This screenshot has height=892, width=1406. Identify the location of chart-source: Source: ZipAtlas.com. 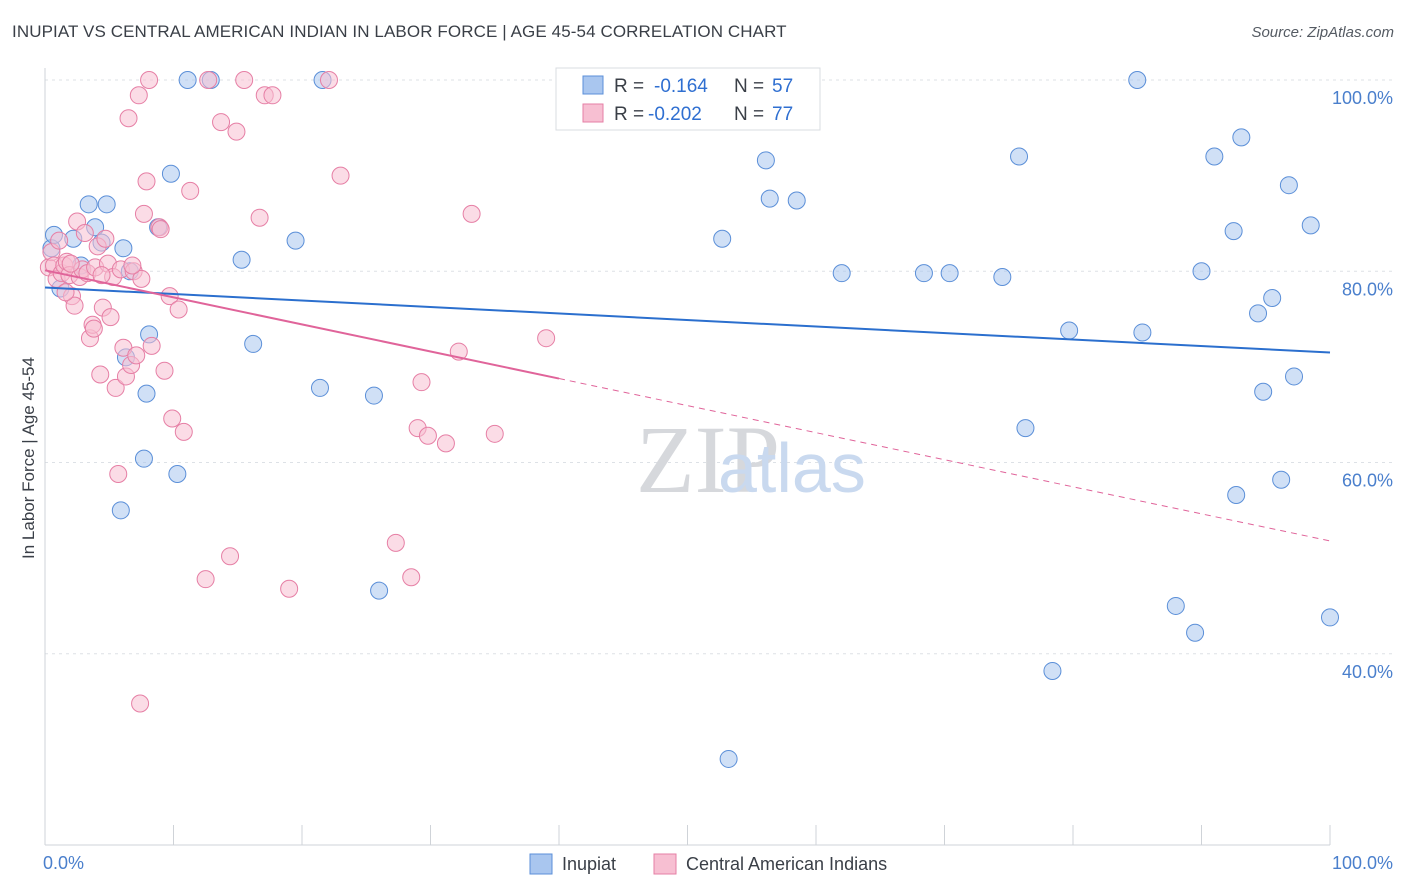
(1322, 32).